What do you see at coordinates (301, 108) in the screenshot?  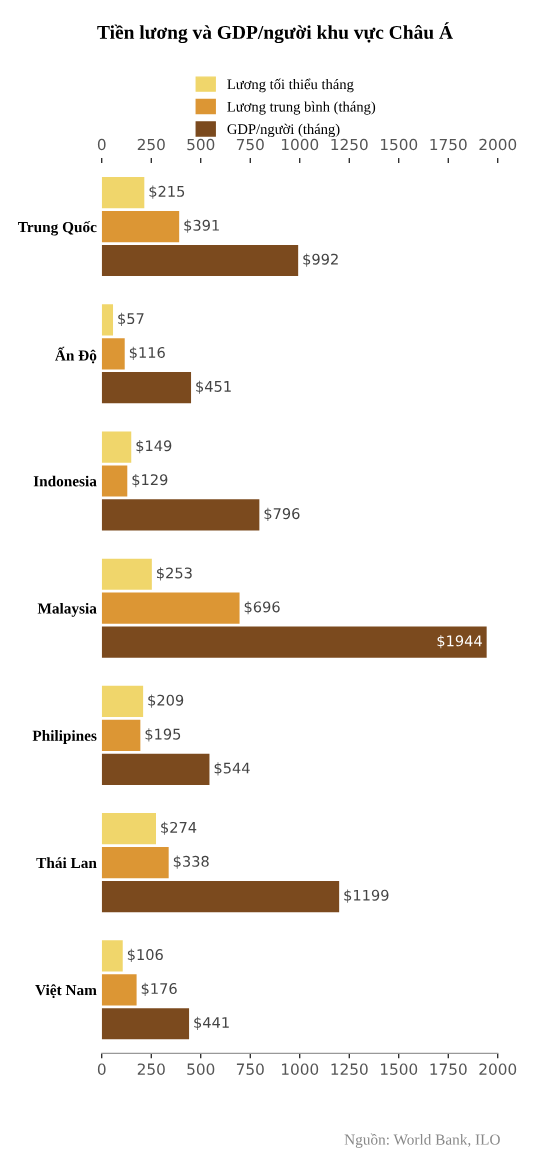 I see `legend-label: Lương trung bình (tháng)` at bounding box center [301, 108].